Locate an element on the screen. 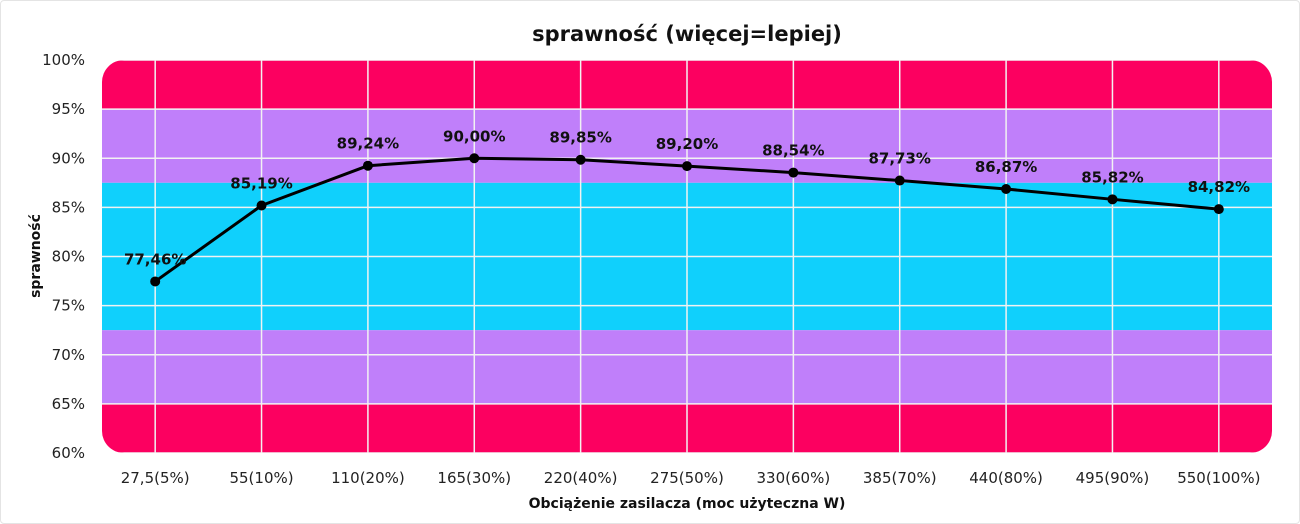 Image resolution: width=1300 pixels, height=524 pixels. x-tick-label: 27,5(5%) is located at coordinates (155, 478).